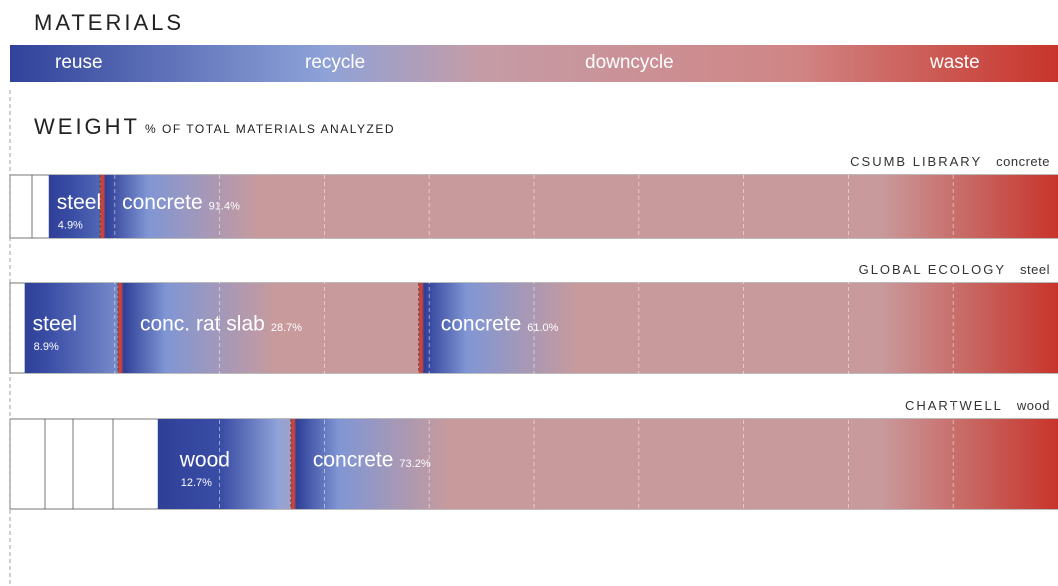 This screenshot has height=586, width=1058. Describe the element at coordinates (46, 347) in the screenshot. I see `value-label: 8.9%` at that location.